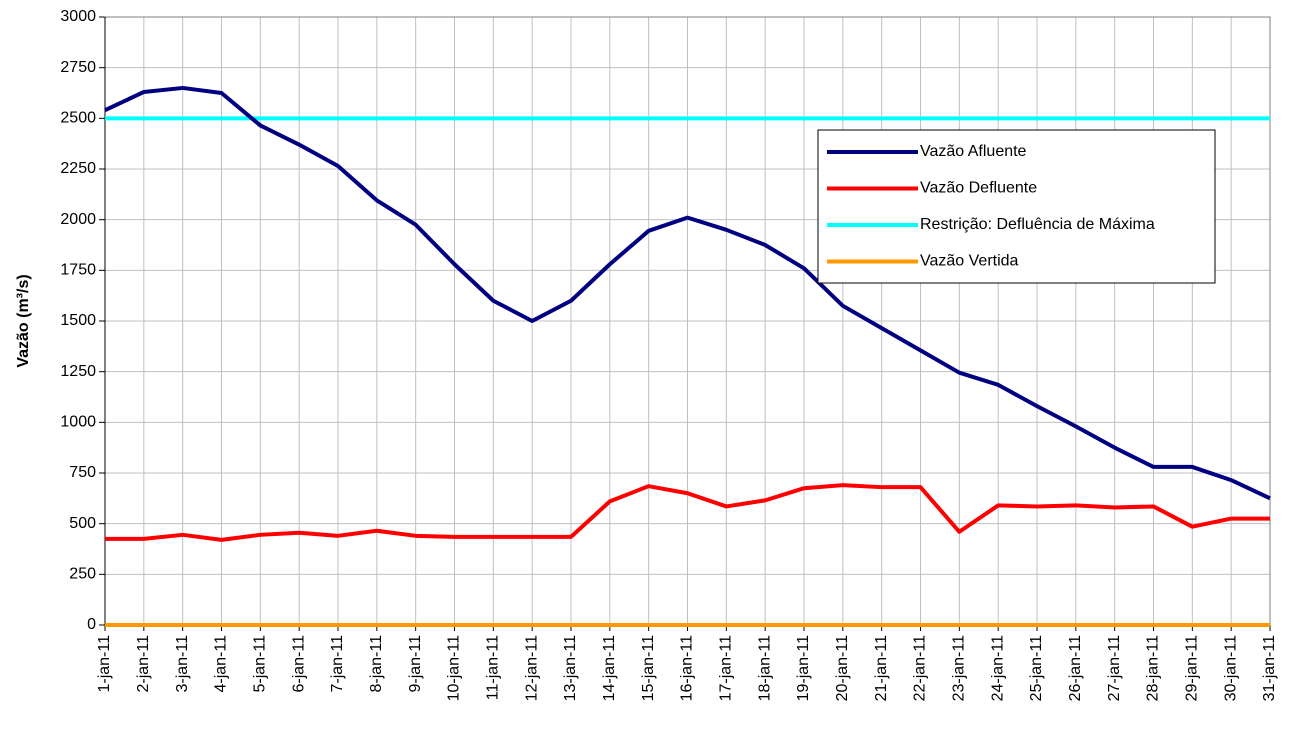  Describe the element at coordinates (454, 668) in the screenshot. I see `x-tick-label: 10-jan-11` at that location.